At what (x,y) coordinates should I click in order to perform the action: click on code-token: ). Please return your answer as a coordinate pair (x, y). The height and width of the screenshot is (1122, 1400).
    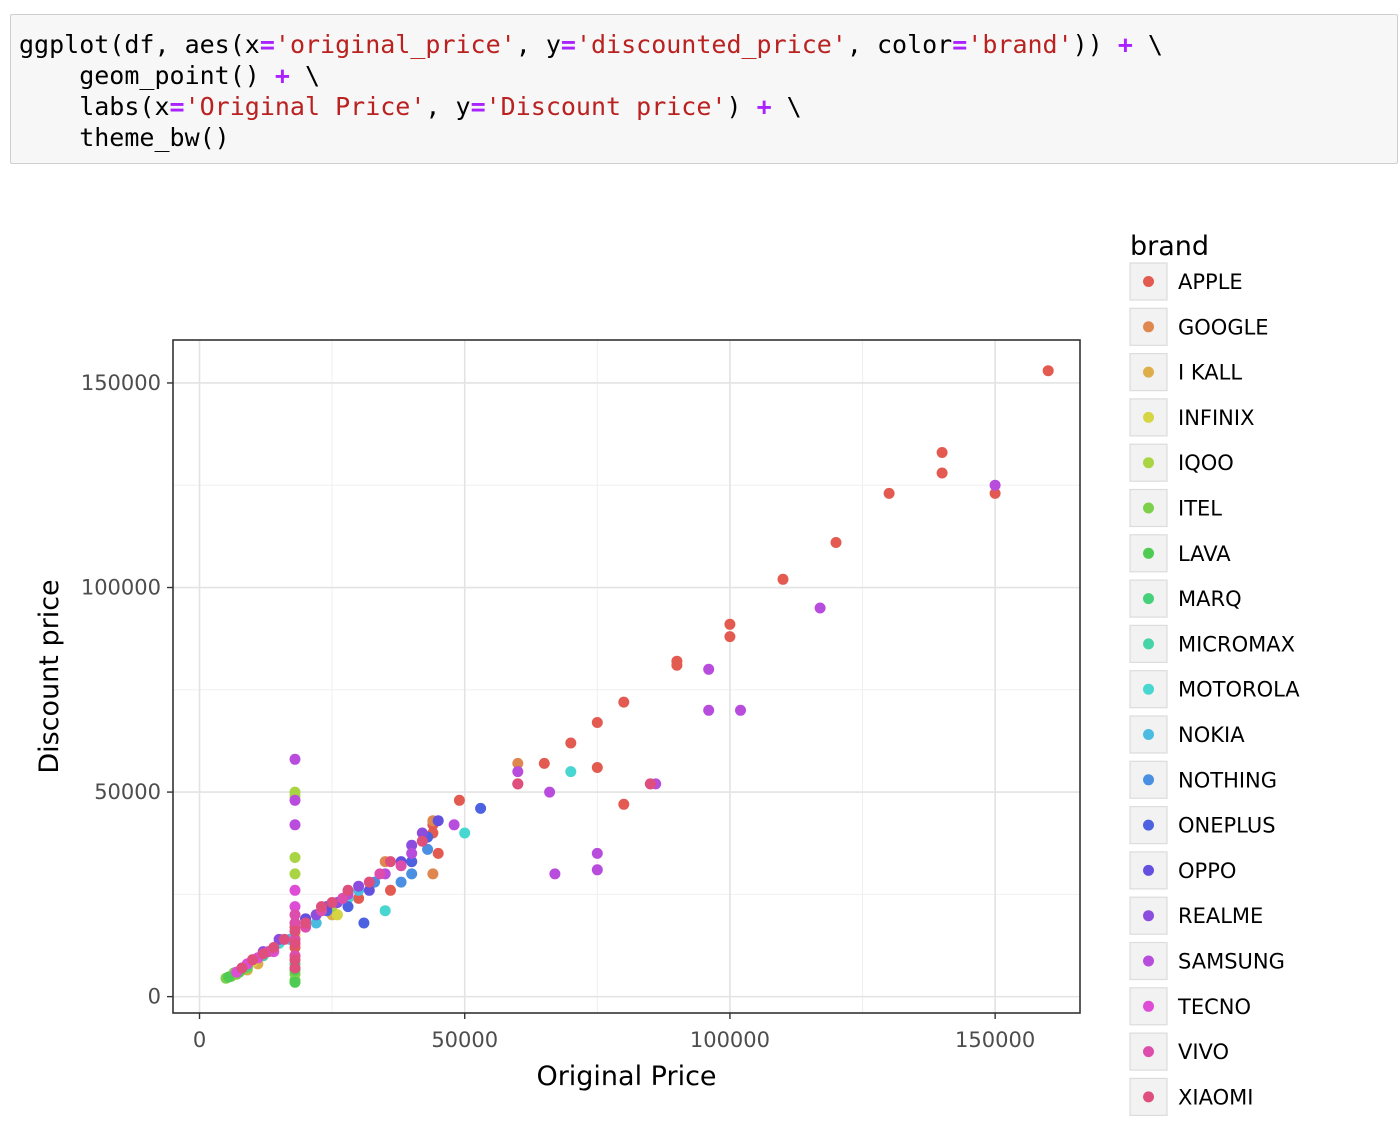
    Looking at the image, I should click on (741, 106).